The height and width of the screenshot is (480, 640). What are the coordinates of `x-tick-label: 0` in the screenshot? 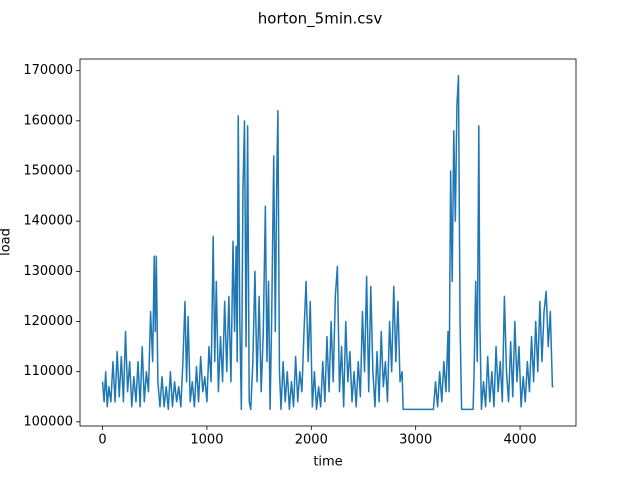 It's located at (102, 440).